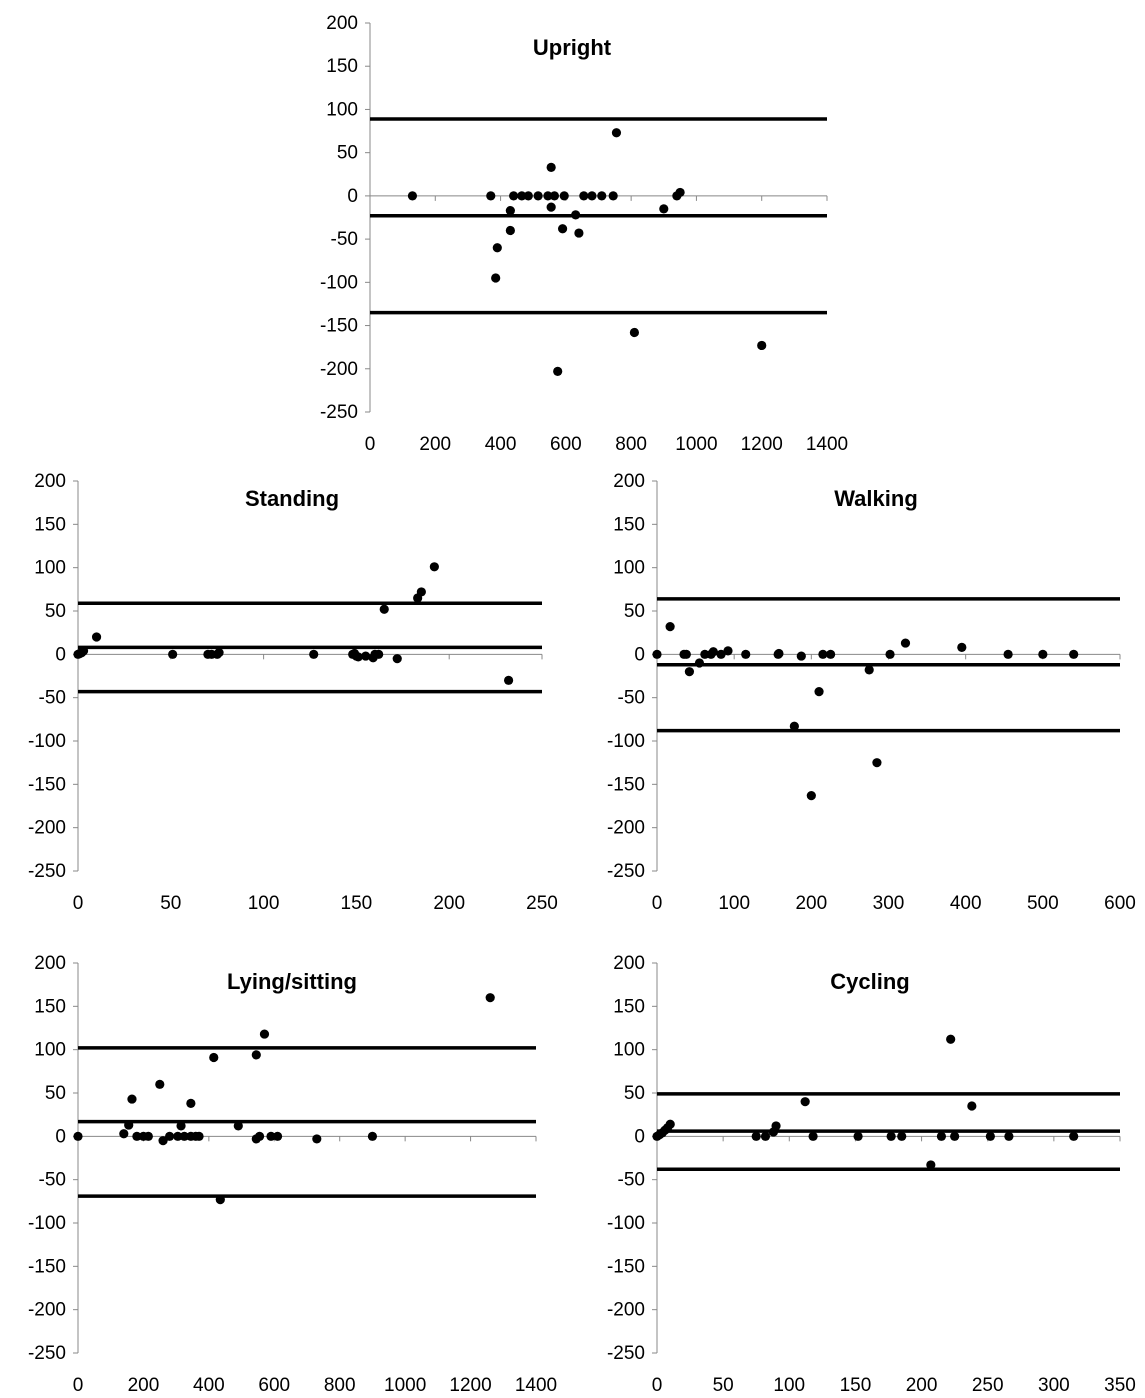 This screenshot has width=1145, height=1398. I want to click on panel-title: Standing, so click(292, 498).